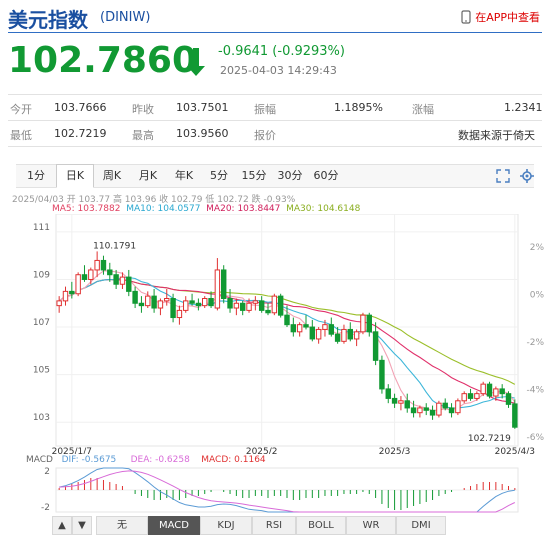 Image resolution: width=550 pixels, height=539 pixels. I want to click on stats-divider-top, so click(275, 94).